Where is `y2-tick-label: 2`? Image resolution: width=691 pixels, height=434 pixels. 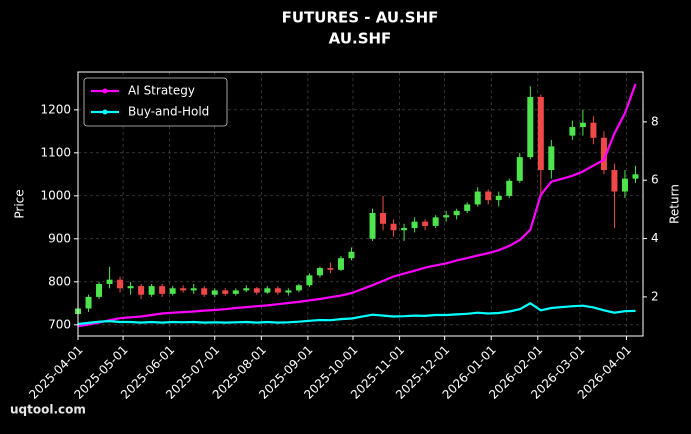 y2-tick-label: 2 is located at coordinates (655, 296).